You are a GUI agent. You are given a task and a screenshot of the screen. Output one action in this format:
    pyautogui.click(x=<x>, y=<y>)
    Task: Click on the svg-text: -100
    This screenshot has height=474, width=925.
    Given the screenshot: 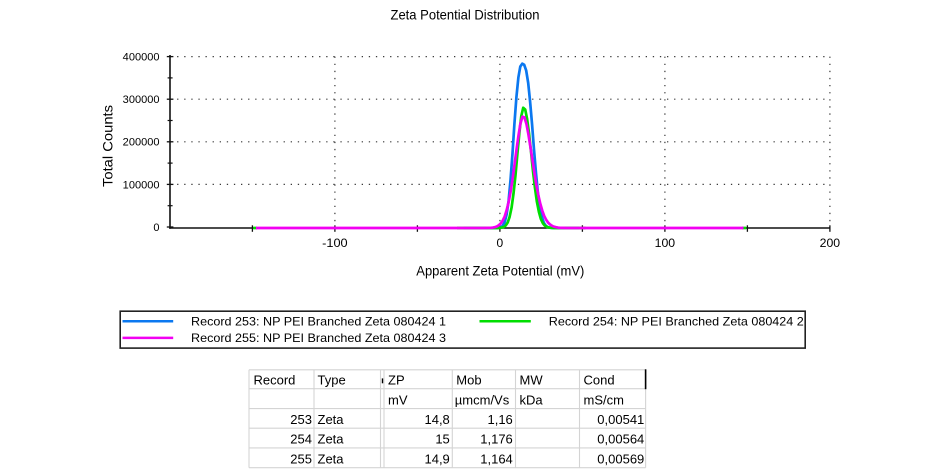 What is the action you would take?
    pyautogui.click(x=335, y=243)
    